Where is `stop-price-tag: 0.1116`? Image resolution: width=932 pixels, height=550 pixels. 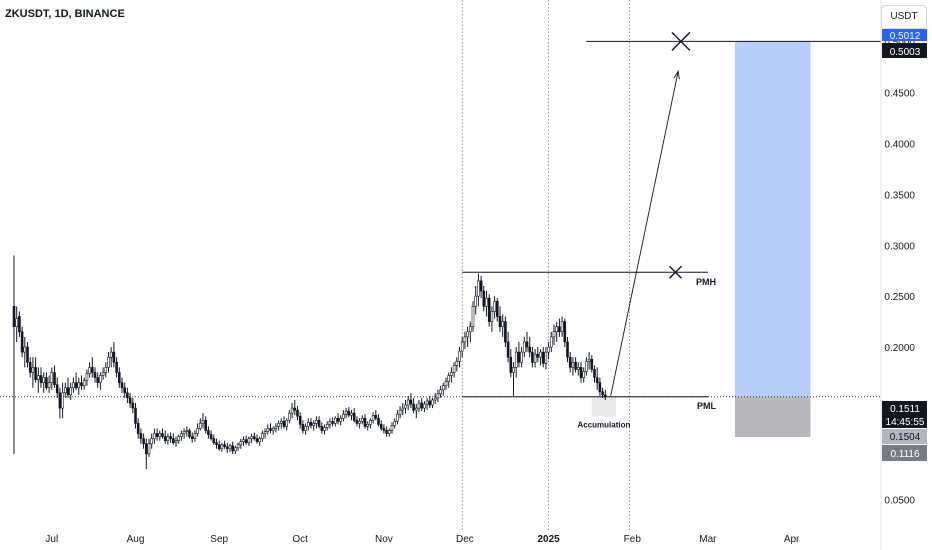 stop-price-tag: 0.1116 is located at coordinates (904, 453).